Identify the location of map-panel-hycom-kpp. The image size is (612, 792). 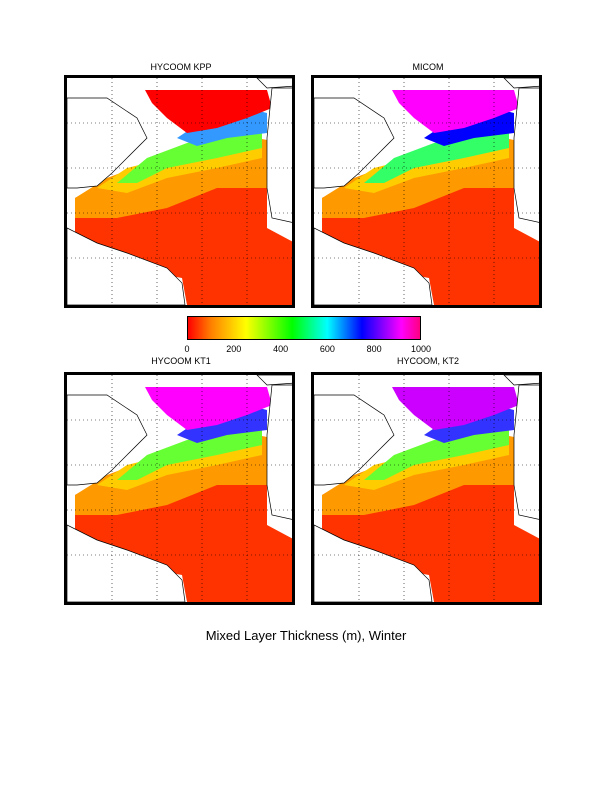
(179, 191).